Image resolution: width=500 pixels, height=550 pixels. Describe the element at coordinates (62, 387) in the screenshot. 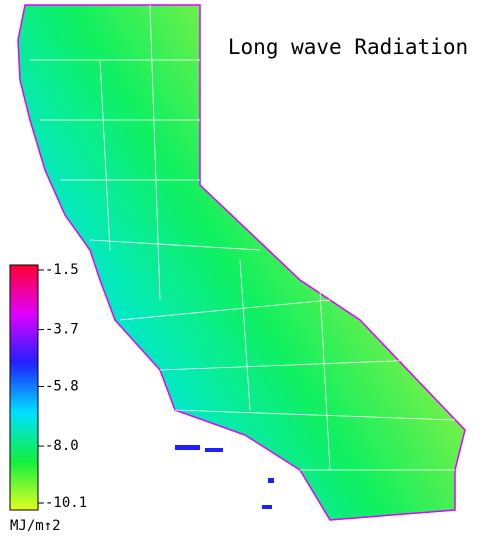

I see `colorbar-tick-label: -5.8` at that location.